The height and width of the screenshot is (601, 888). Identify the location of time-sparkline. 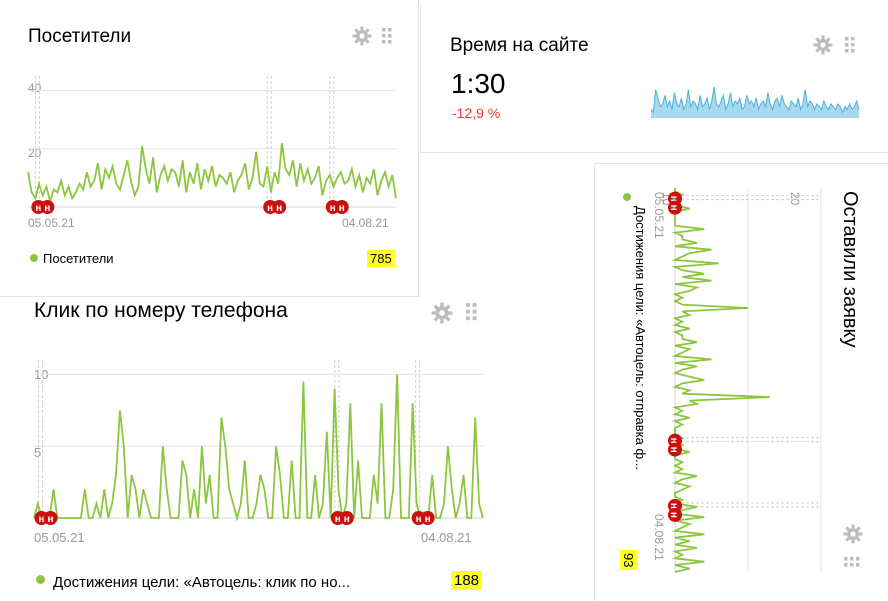
(755, 102).